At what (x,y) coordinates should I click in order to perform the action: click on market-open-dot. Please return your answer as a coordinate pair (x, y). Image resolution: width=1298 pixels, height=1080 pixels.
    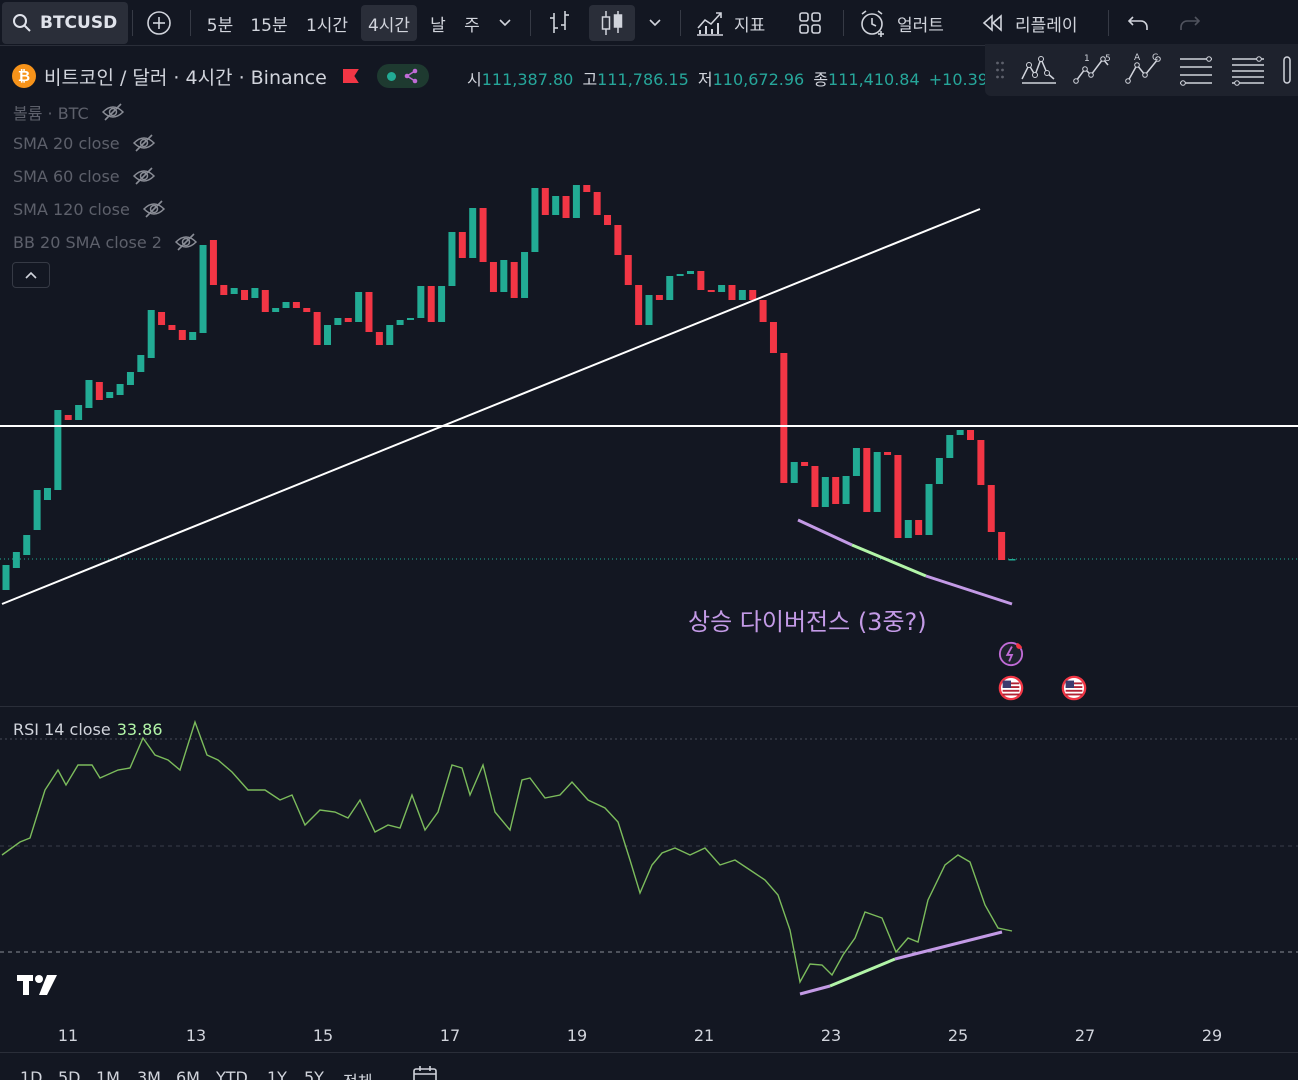
    Looking at the image, I should click on (391, 76).